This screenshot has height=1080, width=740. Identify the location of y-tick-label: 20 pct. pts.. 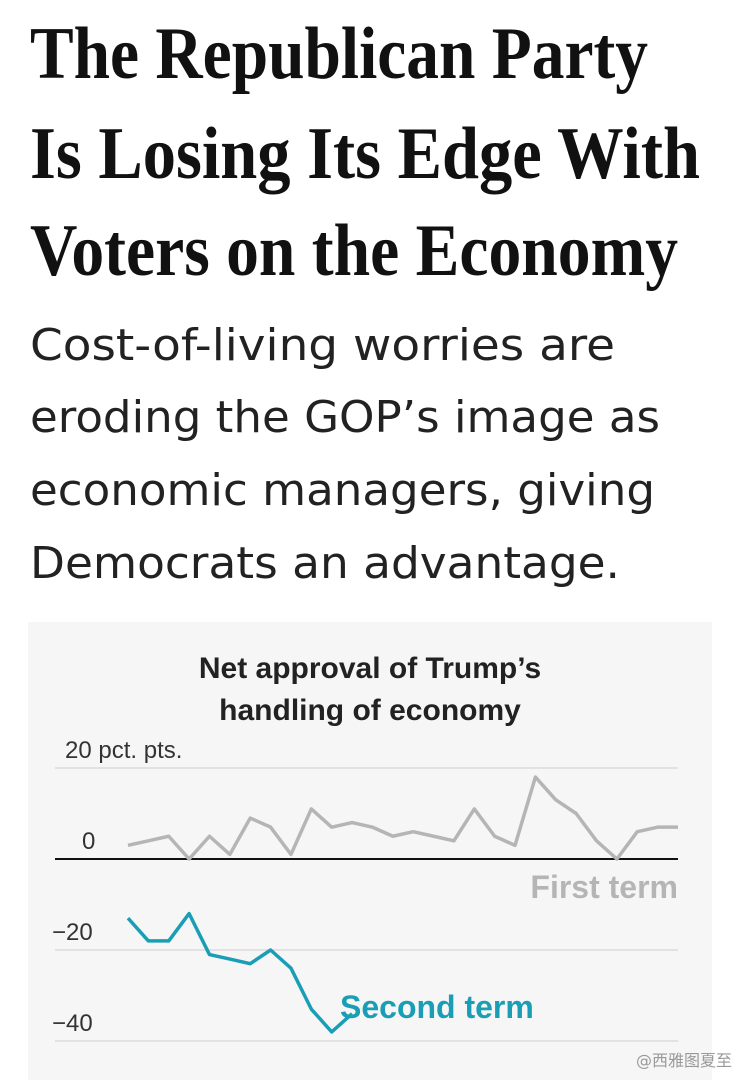
(123, 750).